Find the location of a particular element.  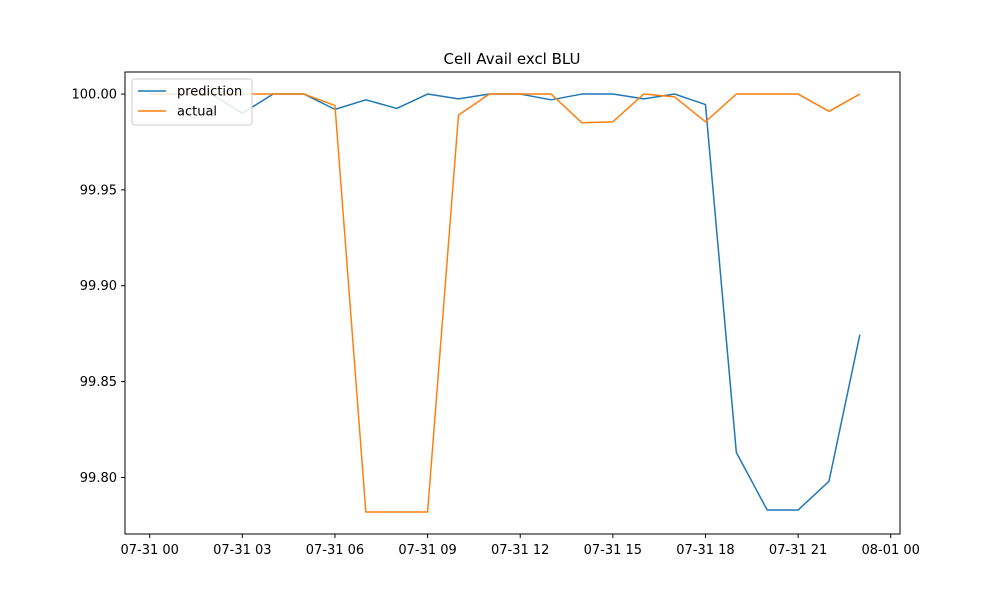

x-tick-label: 08-01 00 is located at coordinates (891, 550).